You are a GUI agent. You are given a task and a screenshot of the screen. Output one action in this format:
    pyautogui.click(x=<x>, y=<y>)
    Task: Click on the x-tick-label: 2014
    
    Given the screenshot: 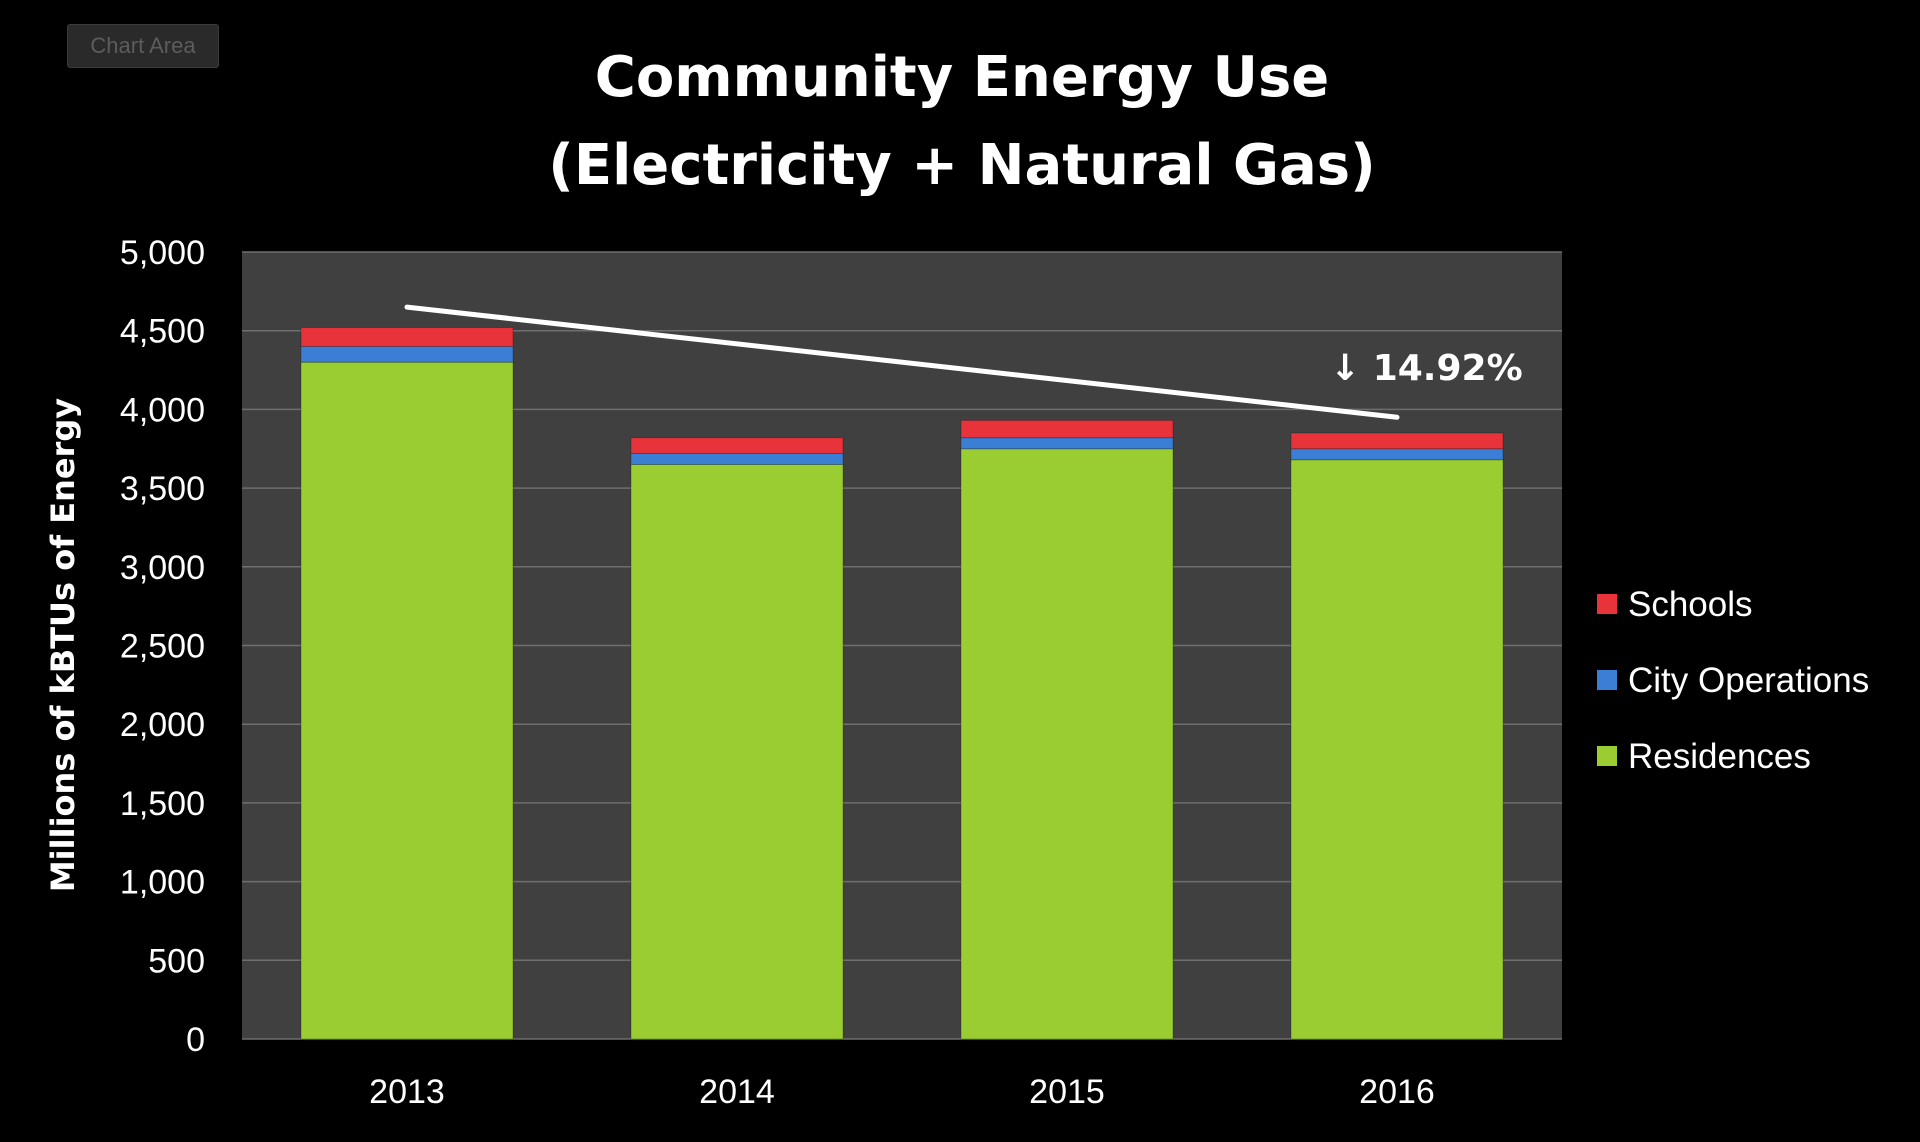 What is the action you would take?
    pyautogui.click(x=737, y=1092)
    